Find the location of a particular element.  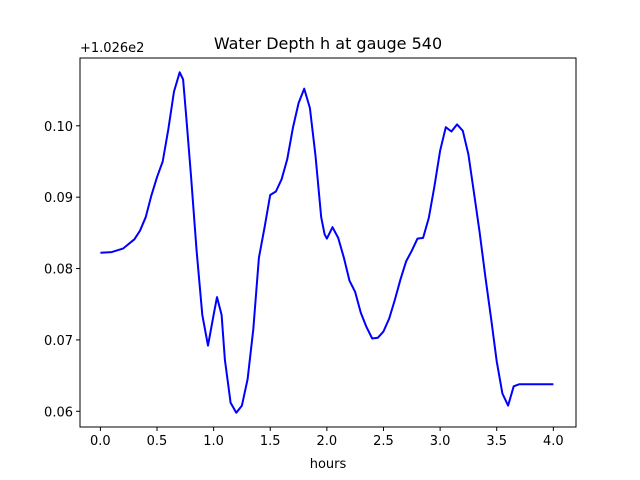

y-tick-label: 0.07 is located at coordinates (58, 341).